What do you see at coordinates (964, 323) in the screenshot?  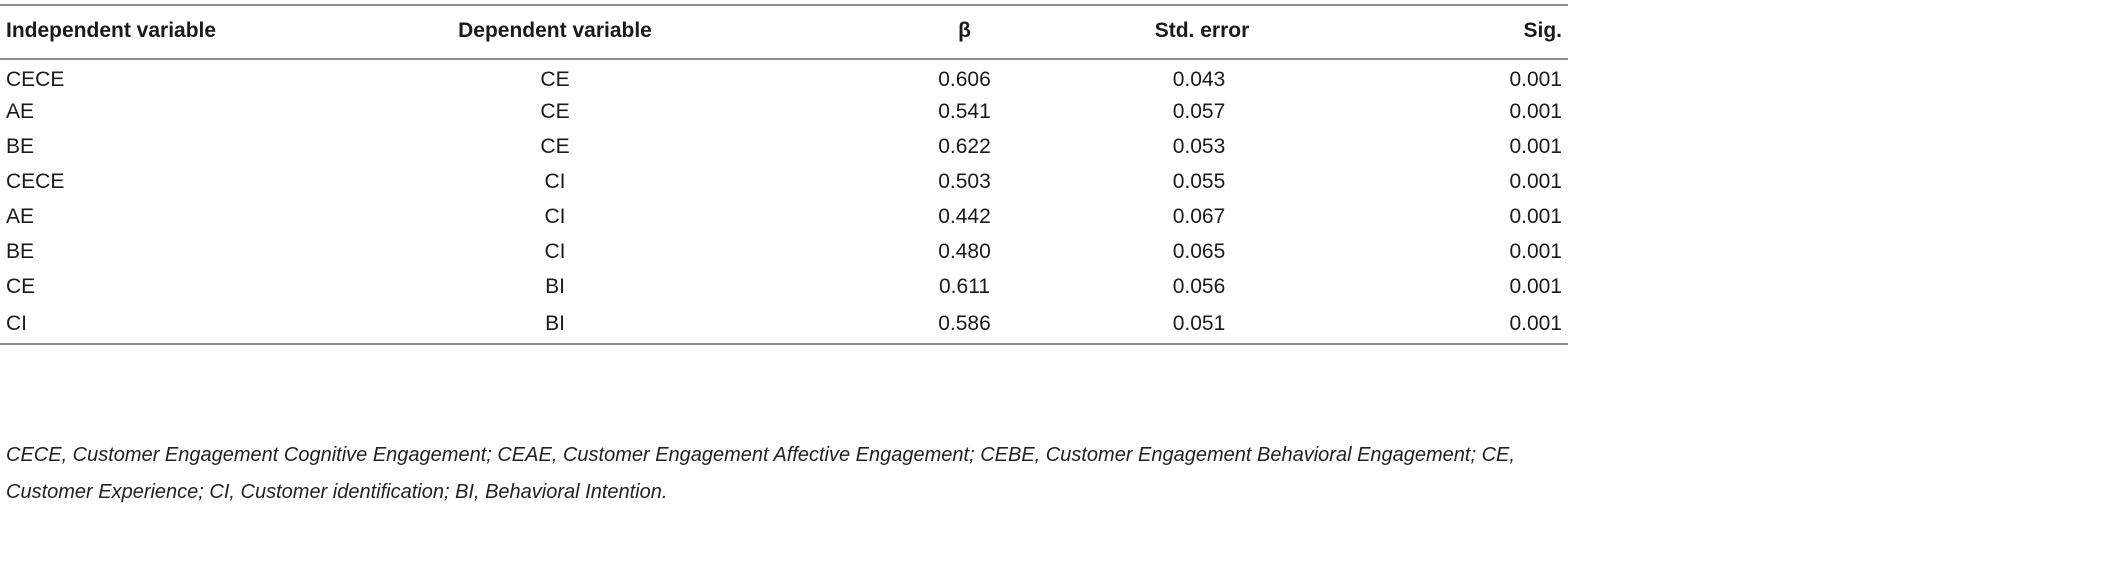 I see `cell-beta: 0.586` at bounding box center [964, 323].